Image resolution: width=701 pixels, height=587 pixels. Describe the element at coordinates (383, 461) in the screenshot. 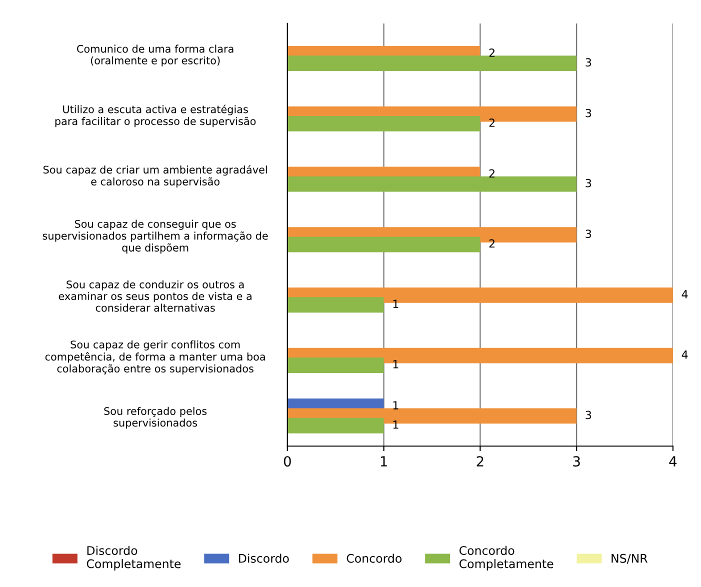

I see `x-tick-label: 1` at that location.